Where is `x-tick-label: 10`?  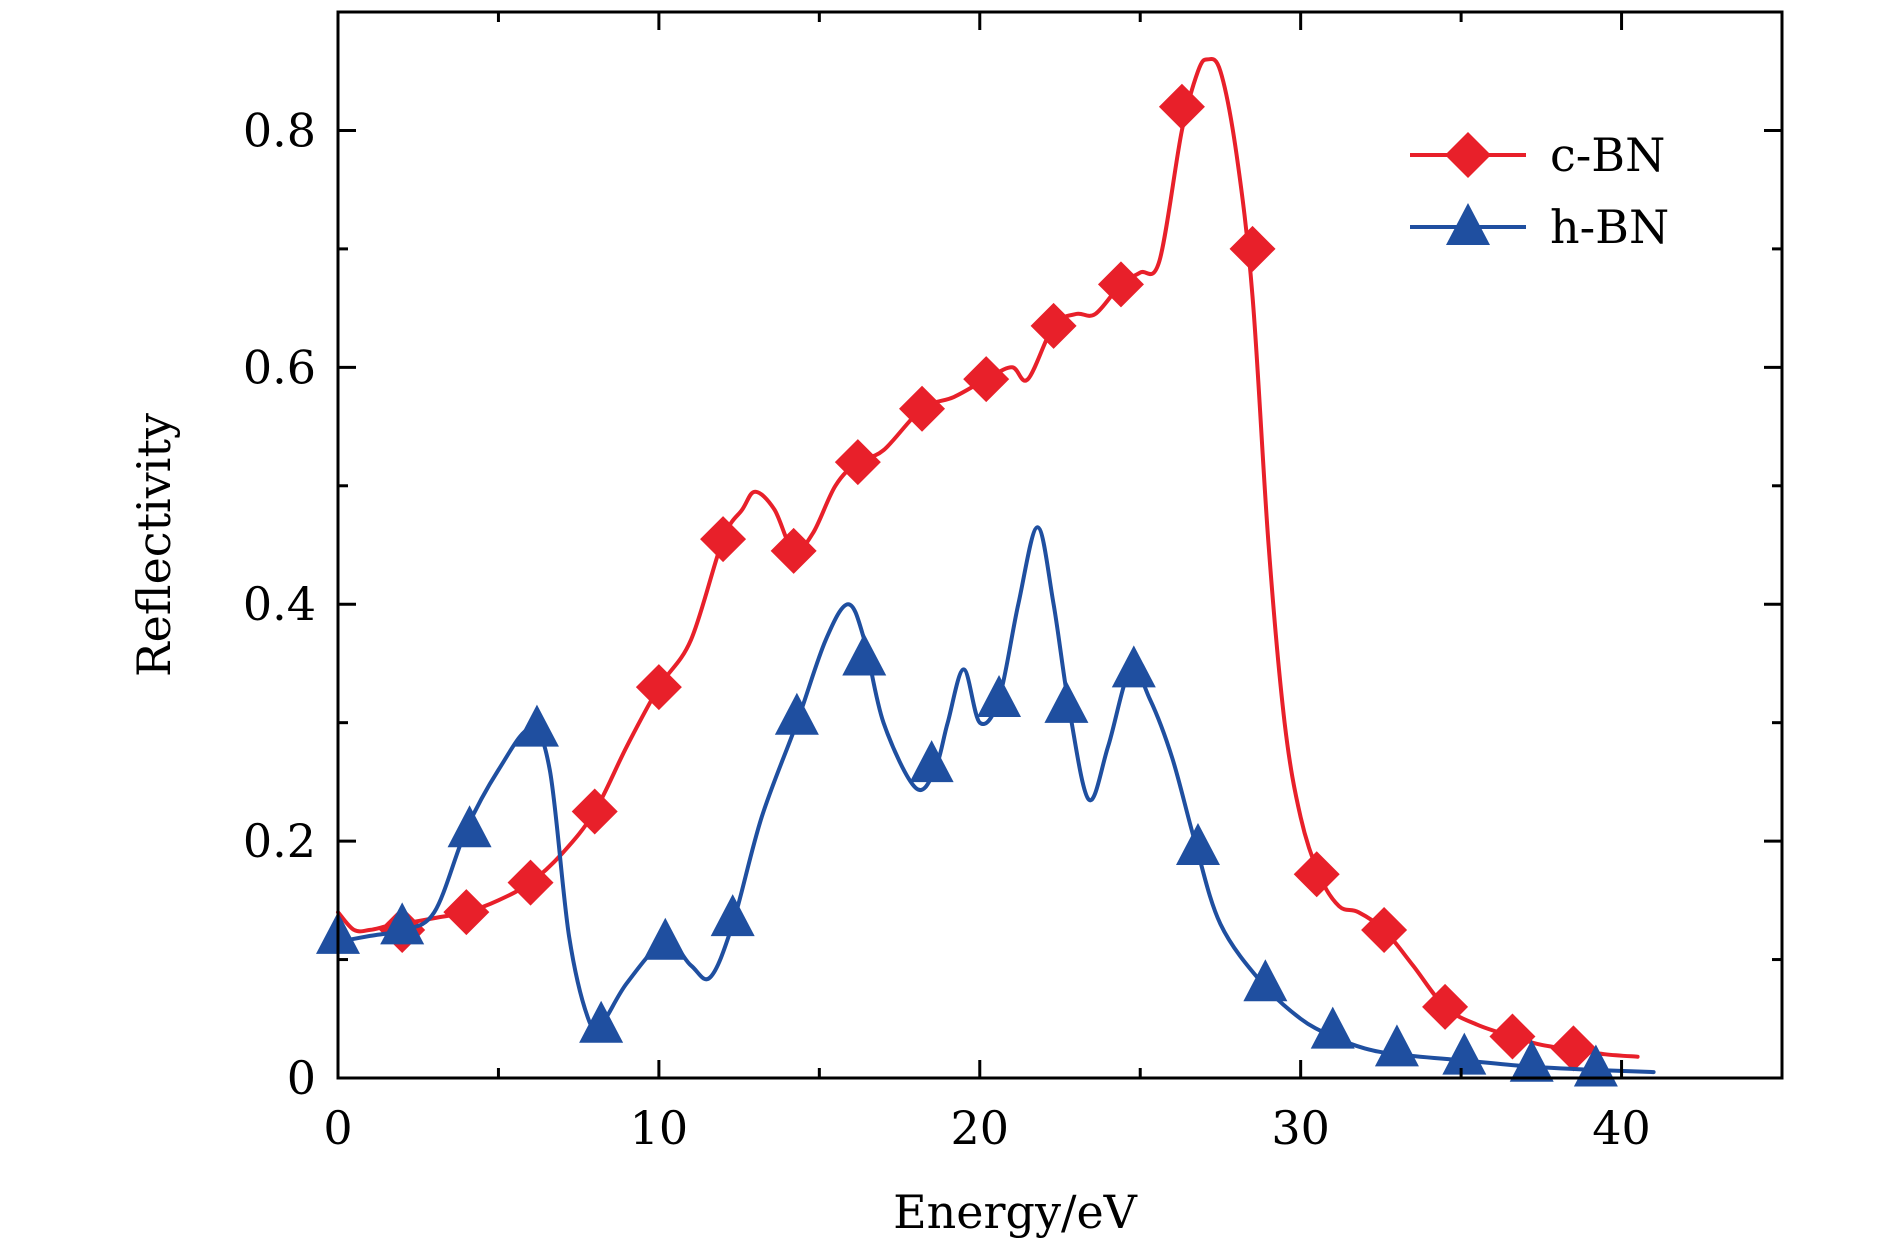
x-tick-label: 10 is located at coordinates (659, 1128).